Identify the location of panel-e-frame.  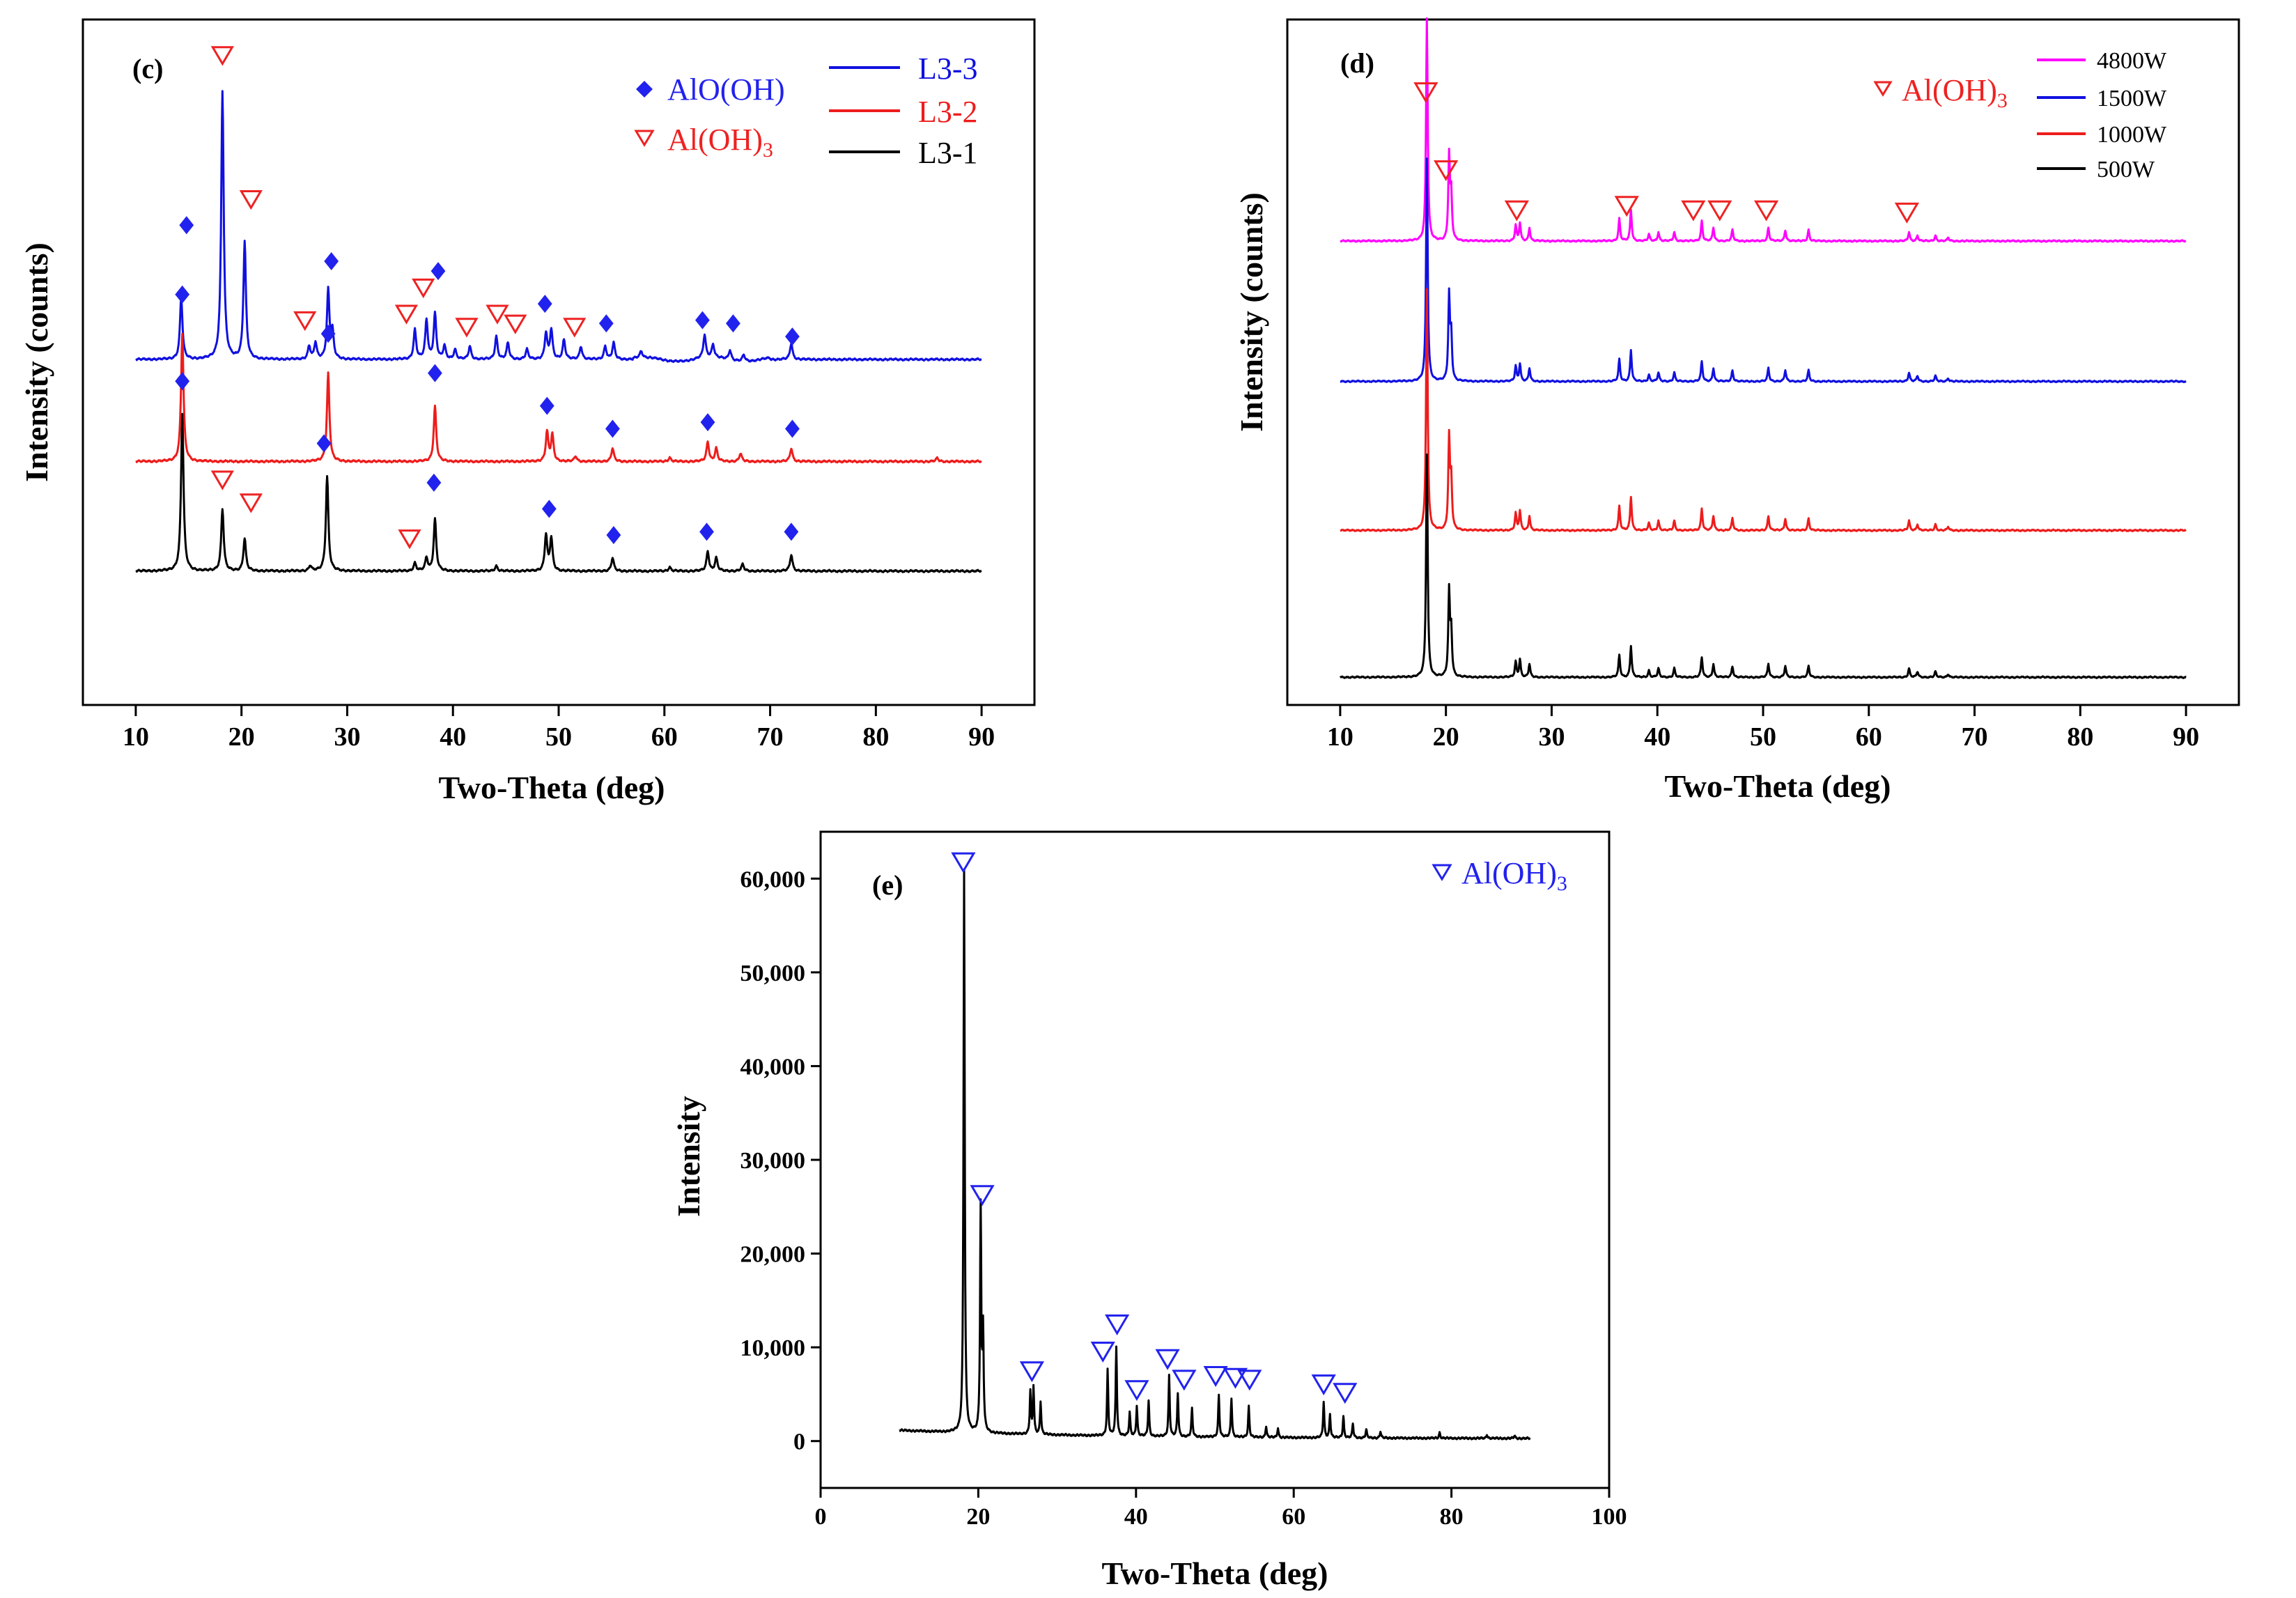
(1215, 1159).